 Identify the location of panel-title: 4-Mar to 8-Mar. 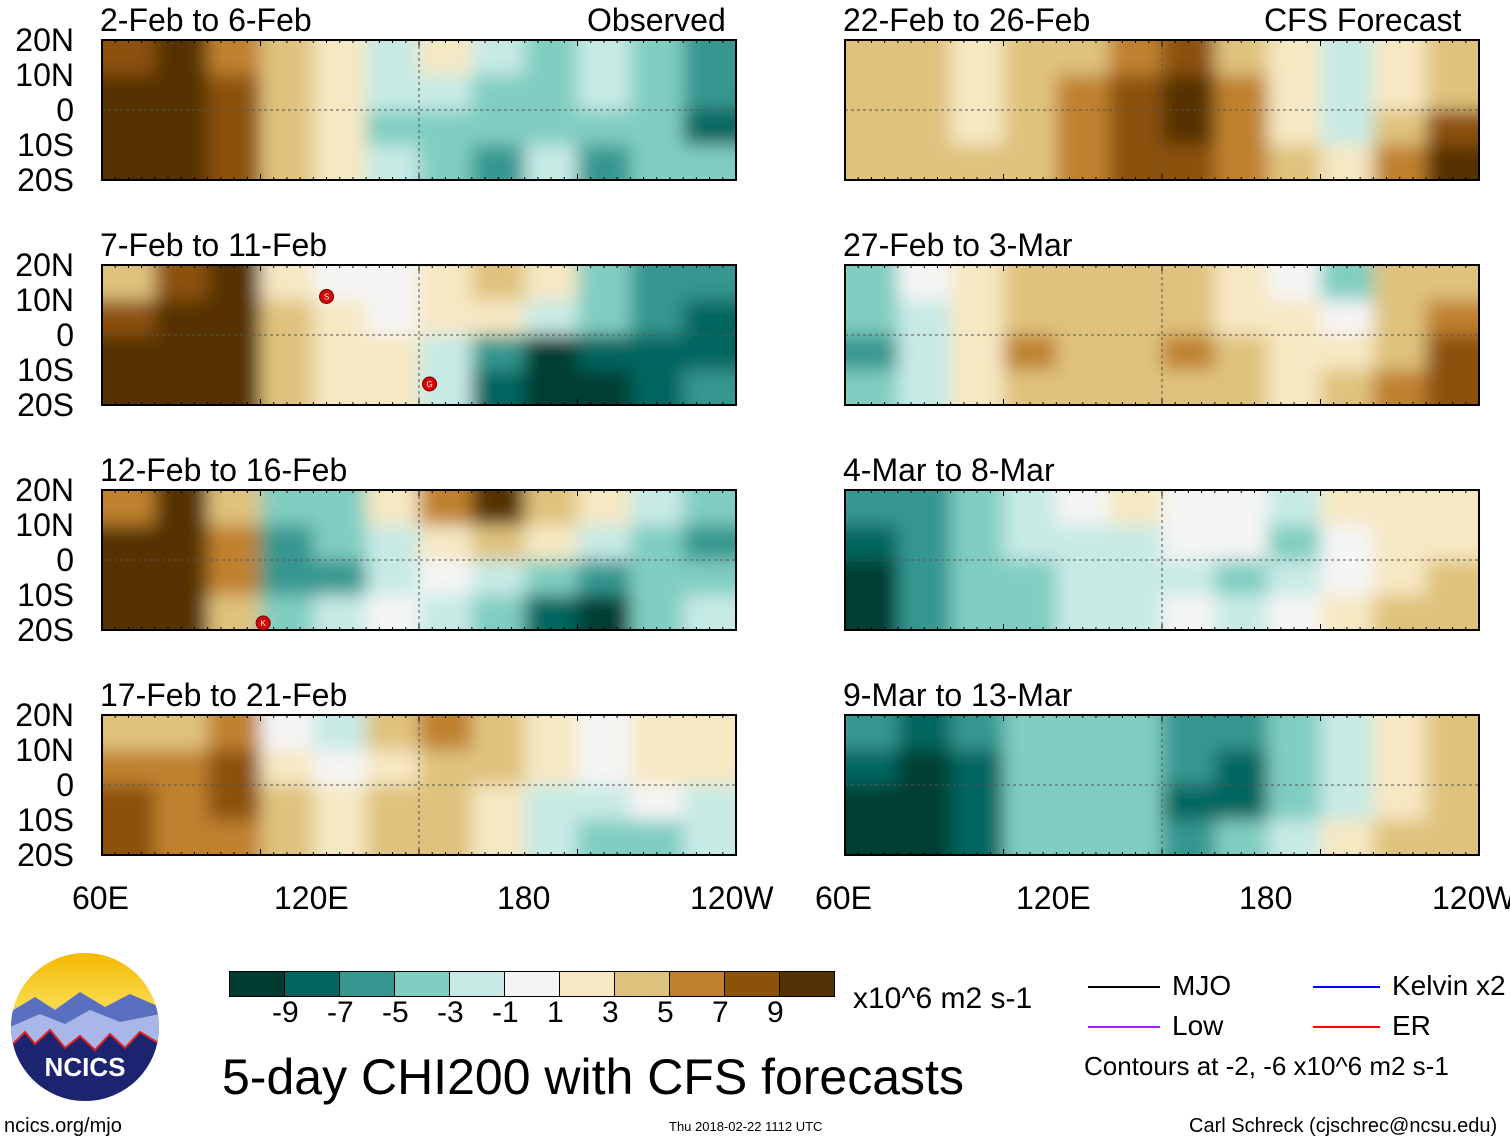
(949, 470).